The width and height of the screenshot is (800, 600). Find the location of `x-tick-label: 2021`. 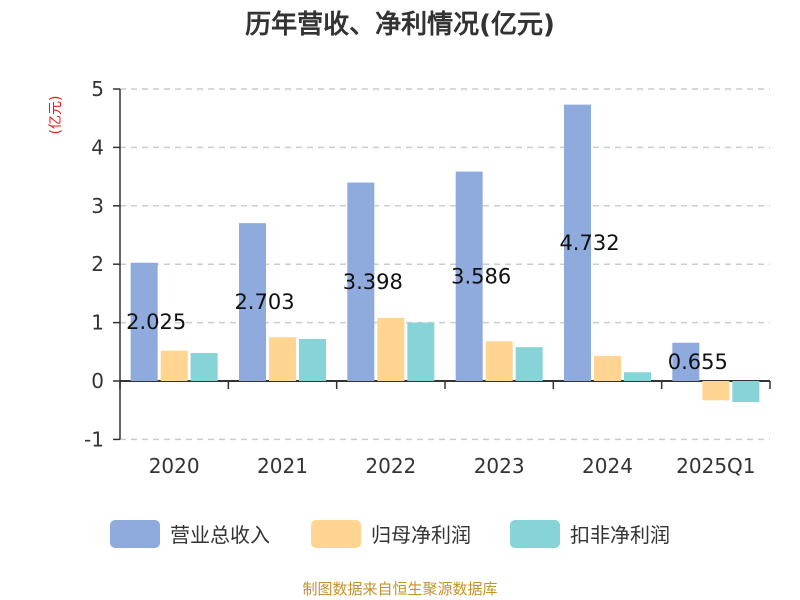

x-tick-label: 2021 is located at coordinates (282, 466).